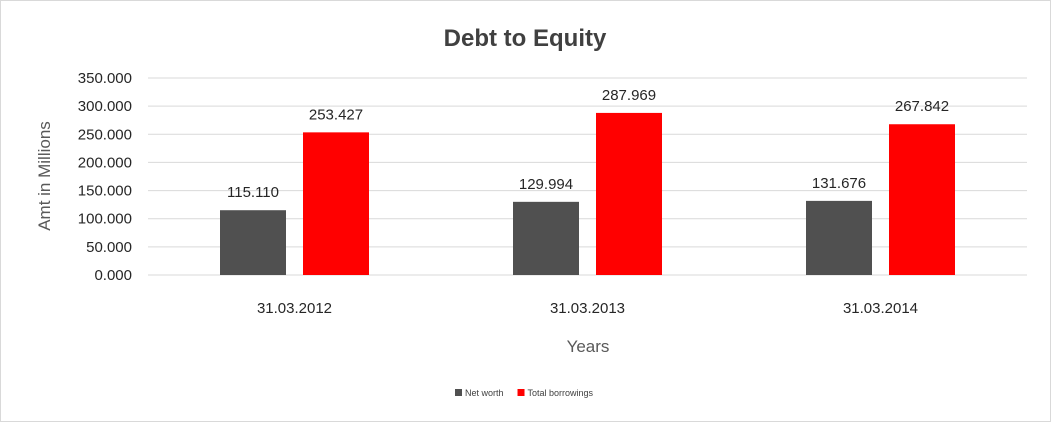 The width and height of the screenshot is (1051, 422). What do you see at coordinates (336, 114) in the screenshot?
I see `data-label: 253.427` at bounding box center [336, 114].